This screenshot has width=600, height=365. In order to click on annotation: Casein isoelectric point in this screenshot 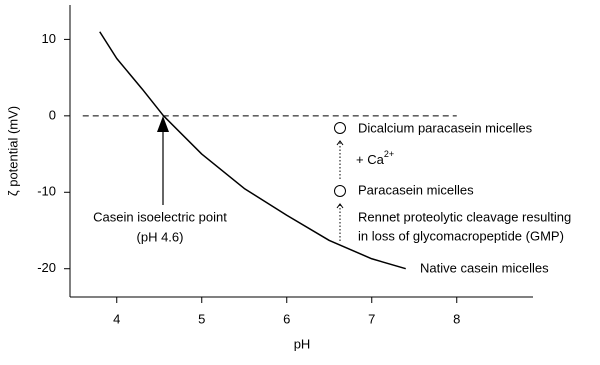, I will do `click(160, 216)`.